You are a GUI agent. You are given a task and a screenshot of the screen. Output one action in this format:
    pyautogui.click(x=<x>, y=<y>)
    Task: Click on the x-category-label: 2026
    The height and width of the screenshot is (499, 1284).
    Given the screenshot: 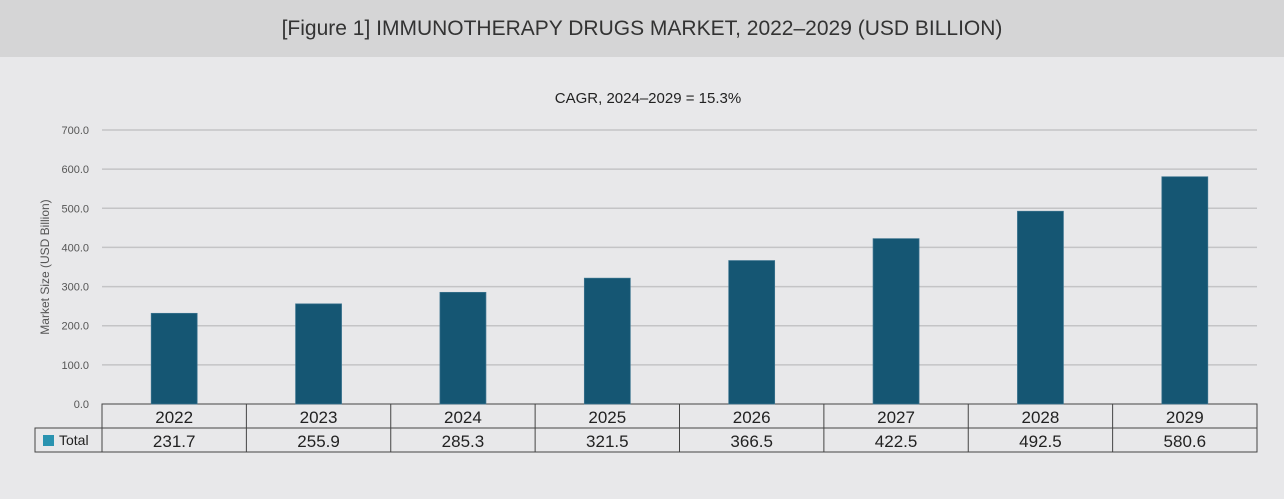 What is the action you would take?
    pyautogui.click(x=752, y=417)
    